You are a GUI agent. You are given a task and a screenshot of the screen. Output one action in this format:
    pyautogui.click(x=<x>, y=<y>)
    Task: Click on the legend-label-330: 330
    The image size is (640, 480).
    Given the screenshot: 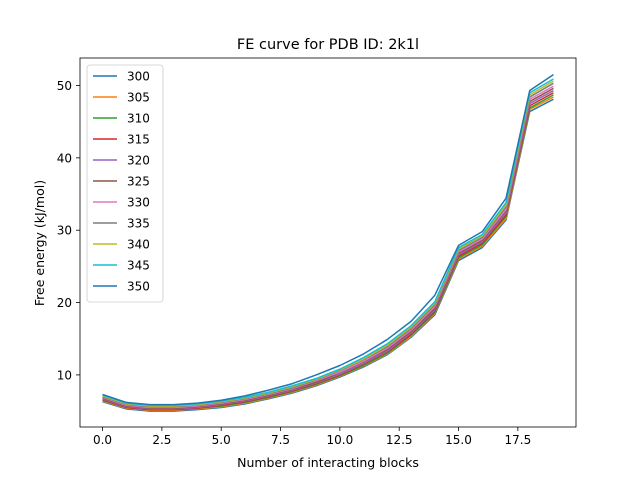 What is the action you would take?
    pyautogui.click(x=138, y=203)
    